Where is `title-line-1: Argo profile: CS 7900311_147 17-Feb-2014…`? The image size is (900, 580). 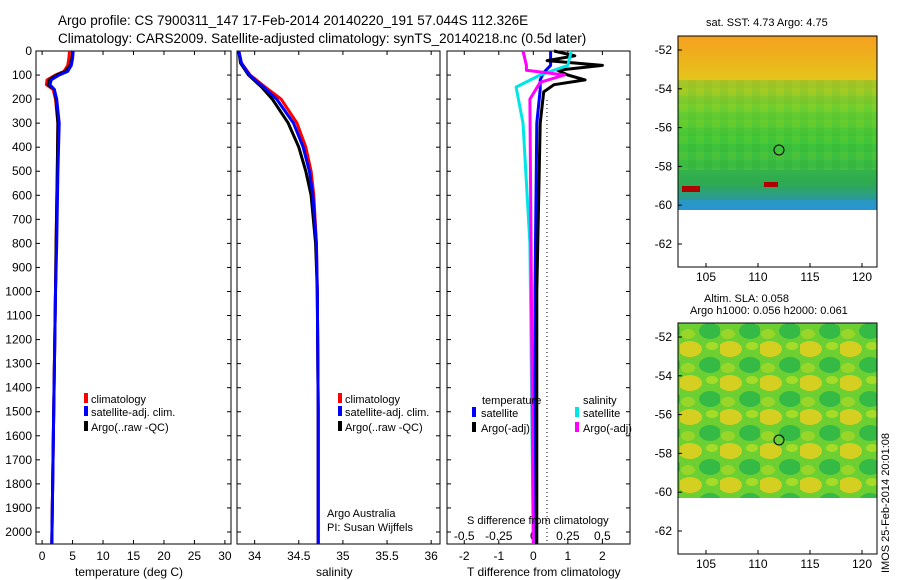
title-line-1: Argo profile: CS 7900311_147 17-Feb-2014… is located at coordinates (293, 20).